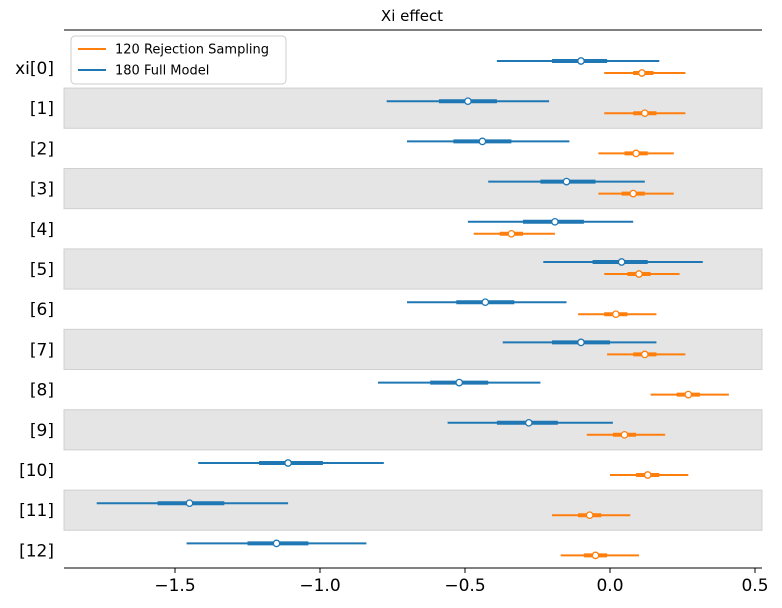 This screenshot has width=782, height=608. Describe the element at coordinates (319, 586) in the screenshot. I see `x-tick-label: −1.0` at that location.